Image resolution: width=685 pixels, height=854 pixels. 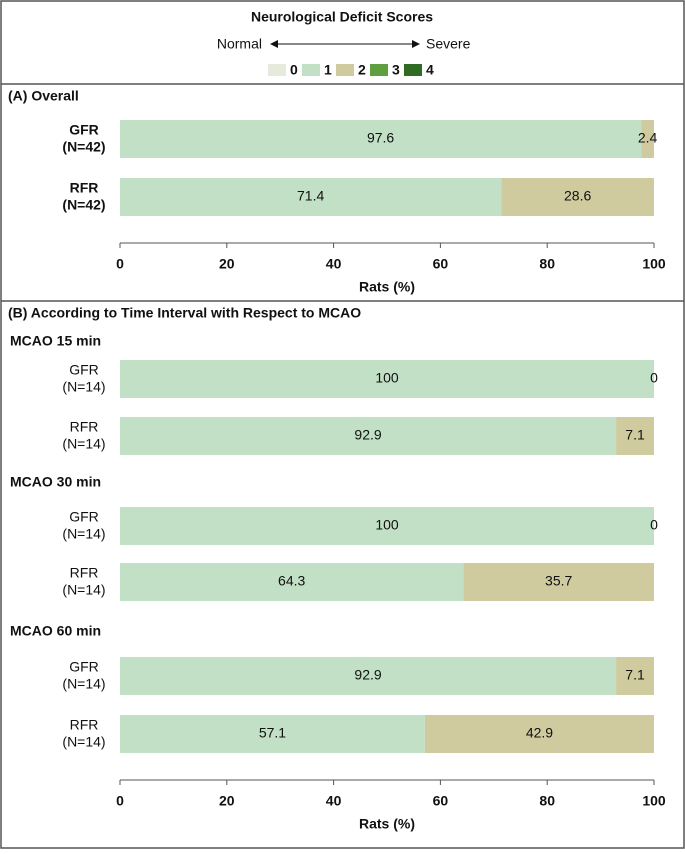 I want to click on legend-label: 0, so click(x=294, y=70).